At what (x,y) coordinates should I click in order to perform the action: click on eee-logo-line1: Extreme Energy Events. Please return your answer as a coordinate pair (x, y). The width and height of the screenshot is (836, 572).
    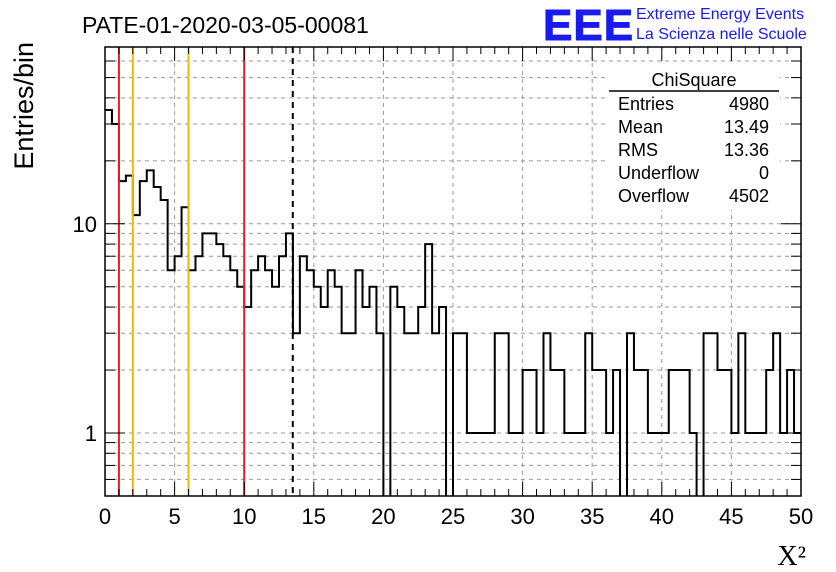
    Looking at the image, I should click on (720, 14).